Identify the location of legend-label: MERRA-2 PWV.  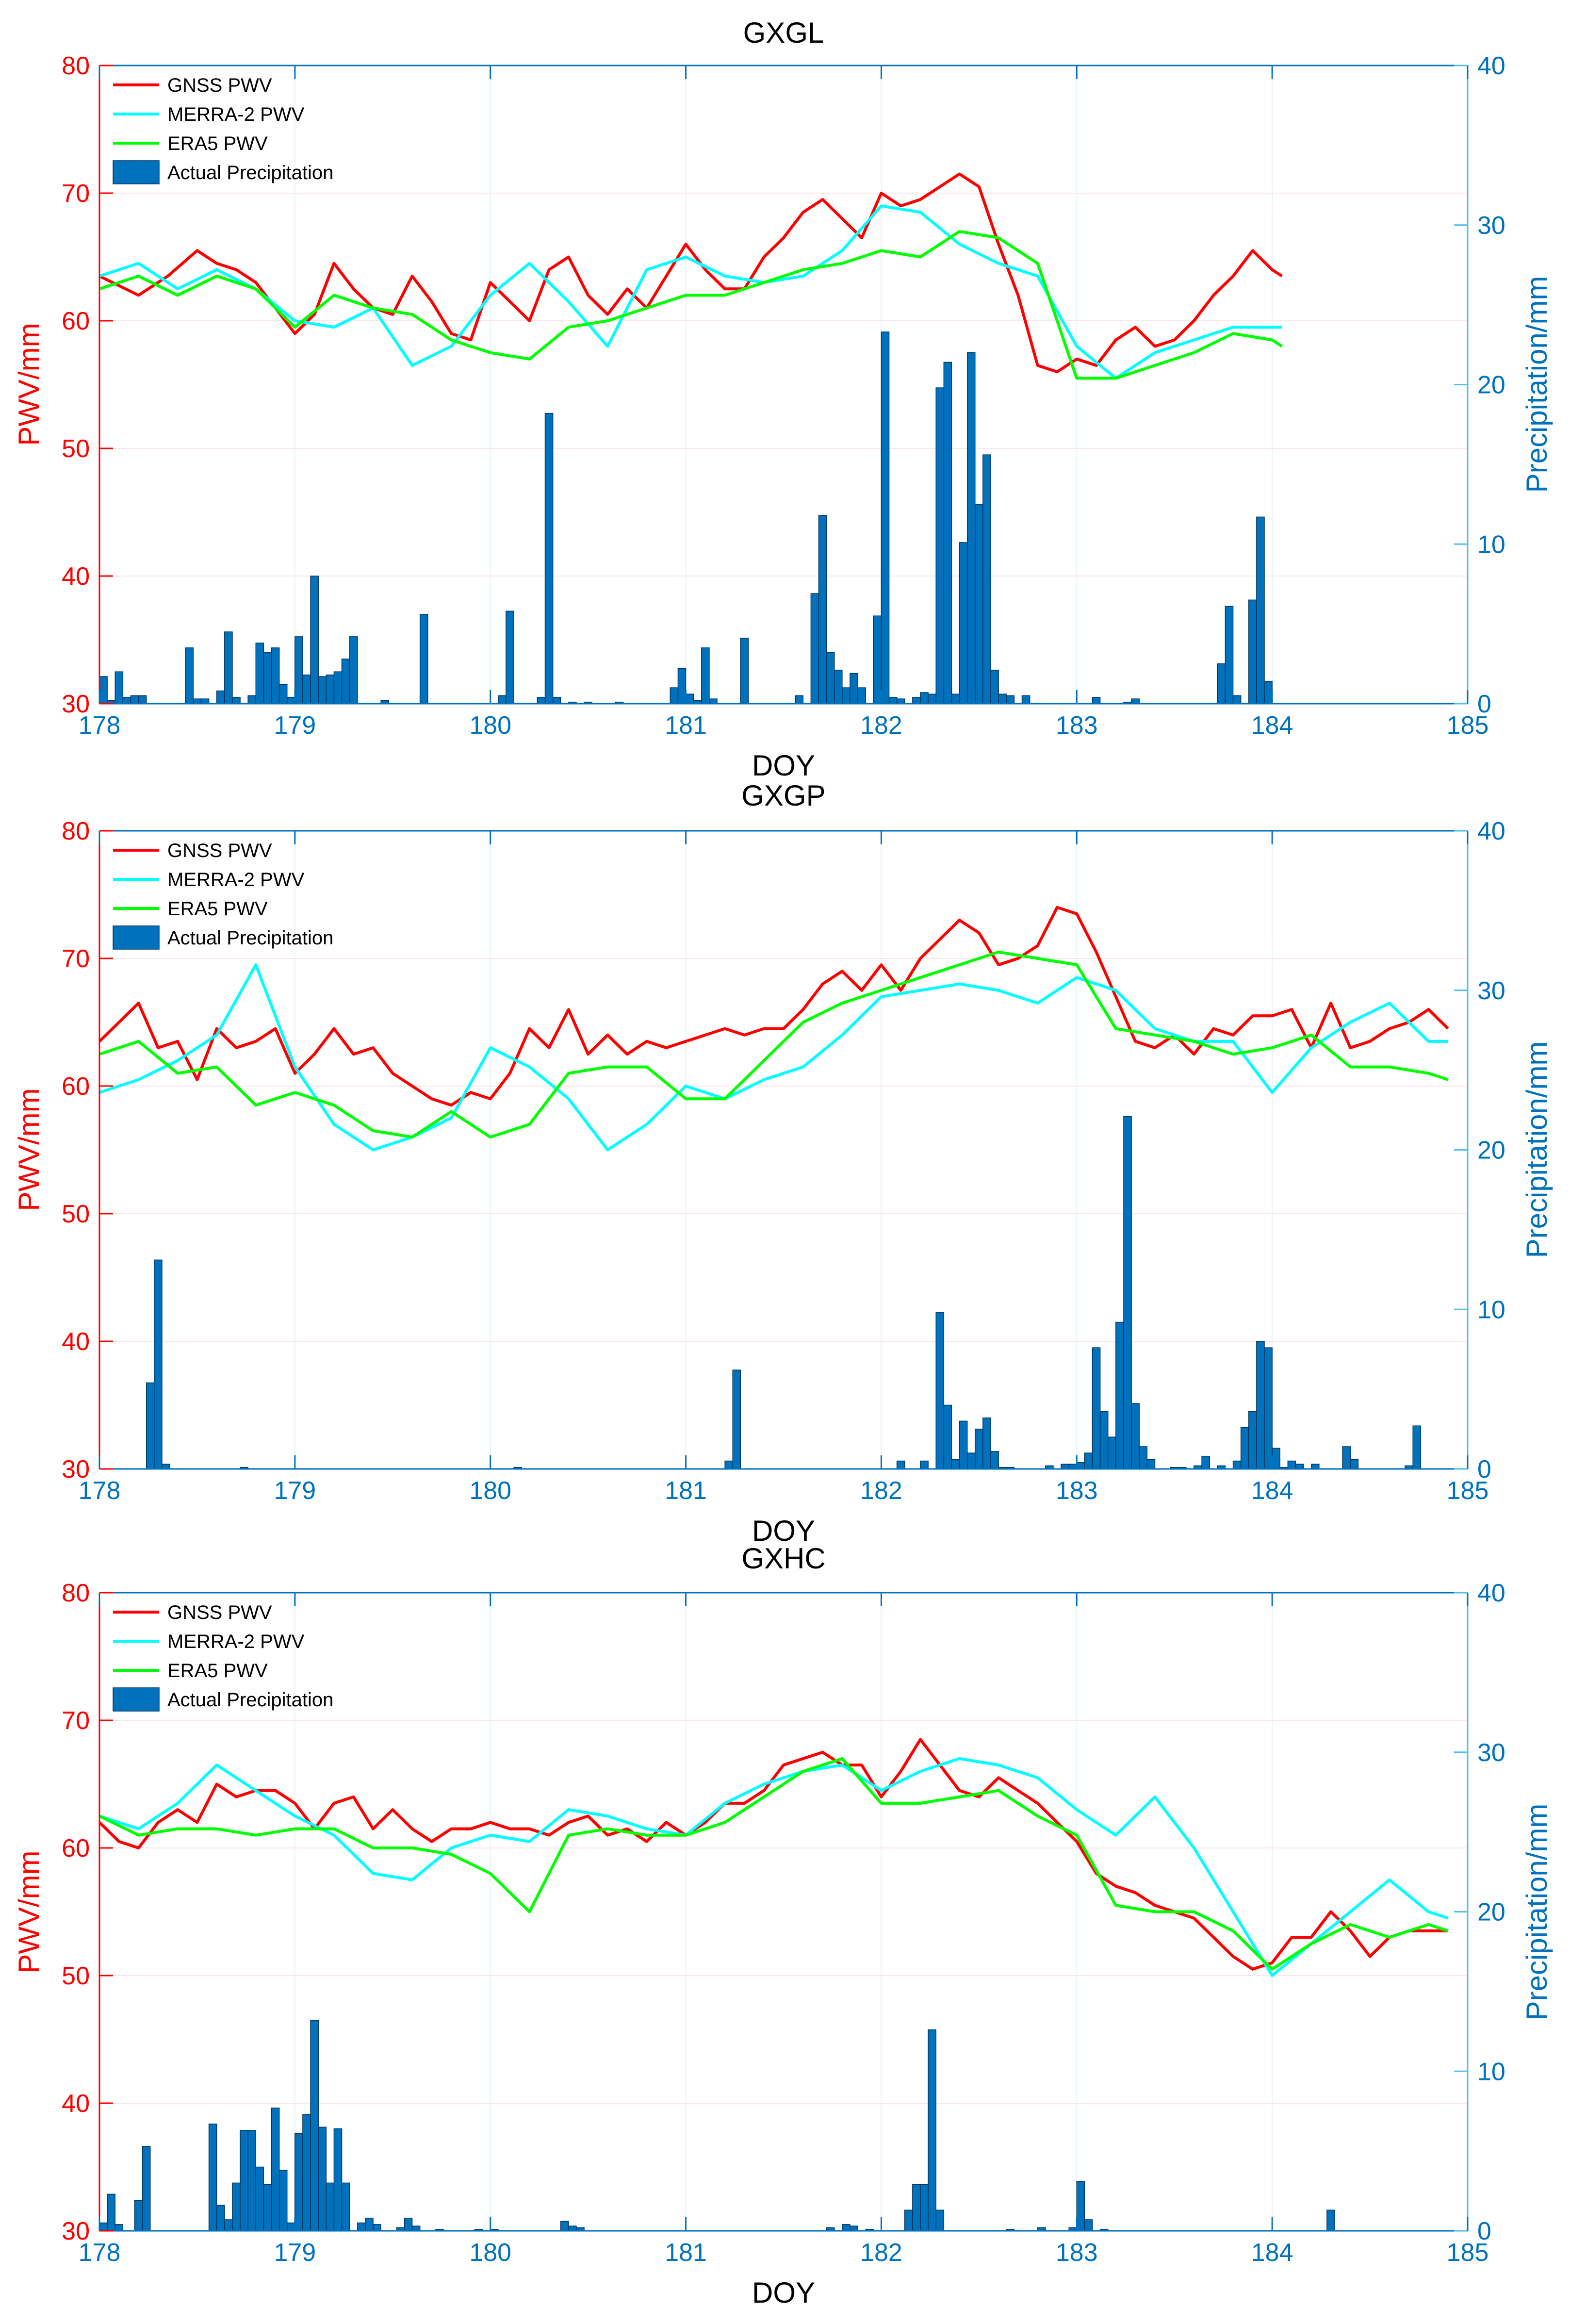
(236, 879).